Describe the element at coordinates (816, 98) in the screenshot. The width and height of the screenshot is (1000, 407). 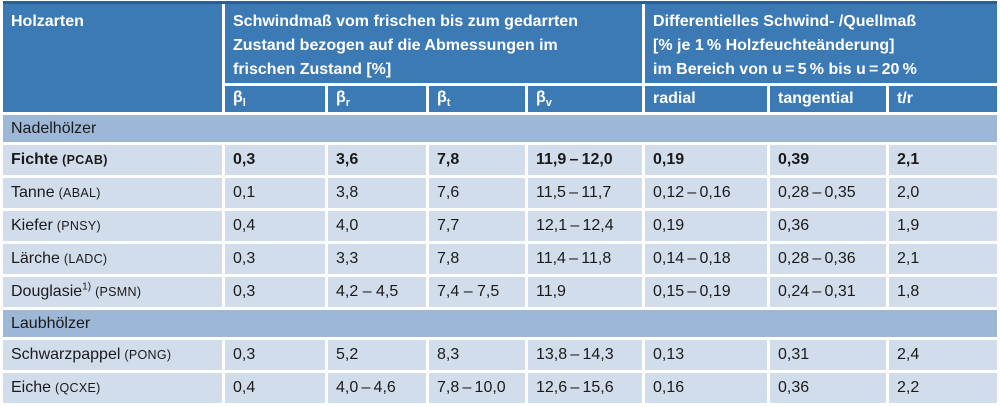
I see `col-label: tangential` at that location.